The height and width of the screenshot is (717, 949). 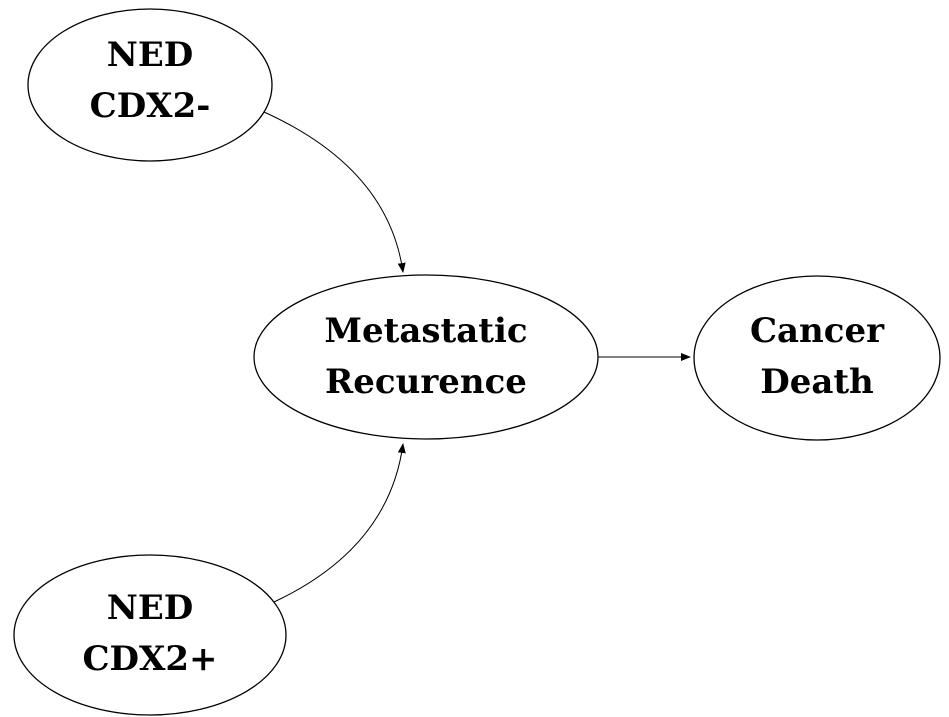 What do you see at coordinates (426, 382) in the screenshot?
I see `node-metastatic-recurrence-line2: Recurence` at bounding box center [426, 382].